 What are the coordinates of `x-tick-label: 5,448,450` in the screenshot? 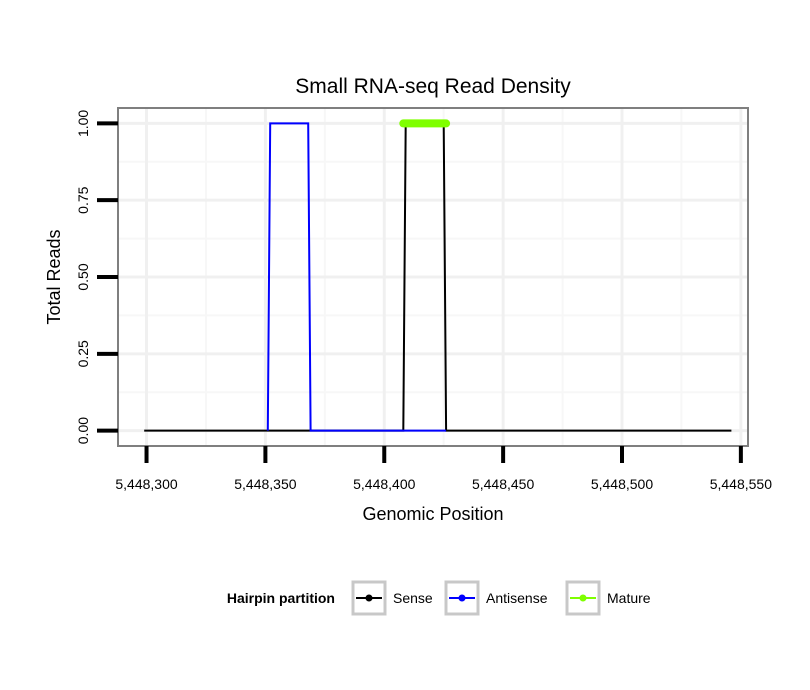 It's located at (503, 484).